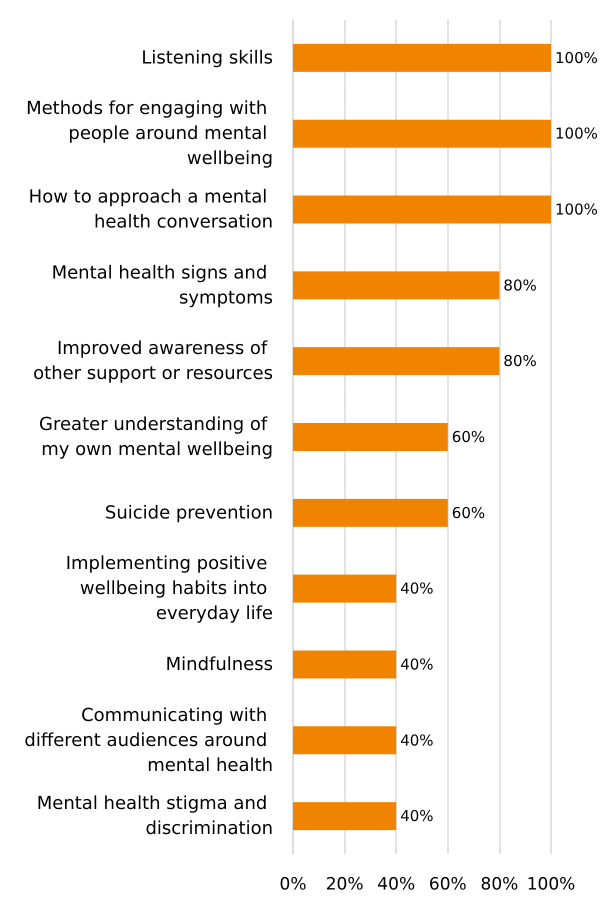  What do you see at coordinates (150, 209) in the screenshot?
I see `y-tick-label: How to approach a mental health conversation` at bounding box center [150, 209].